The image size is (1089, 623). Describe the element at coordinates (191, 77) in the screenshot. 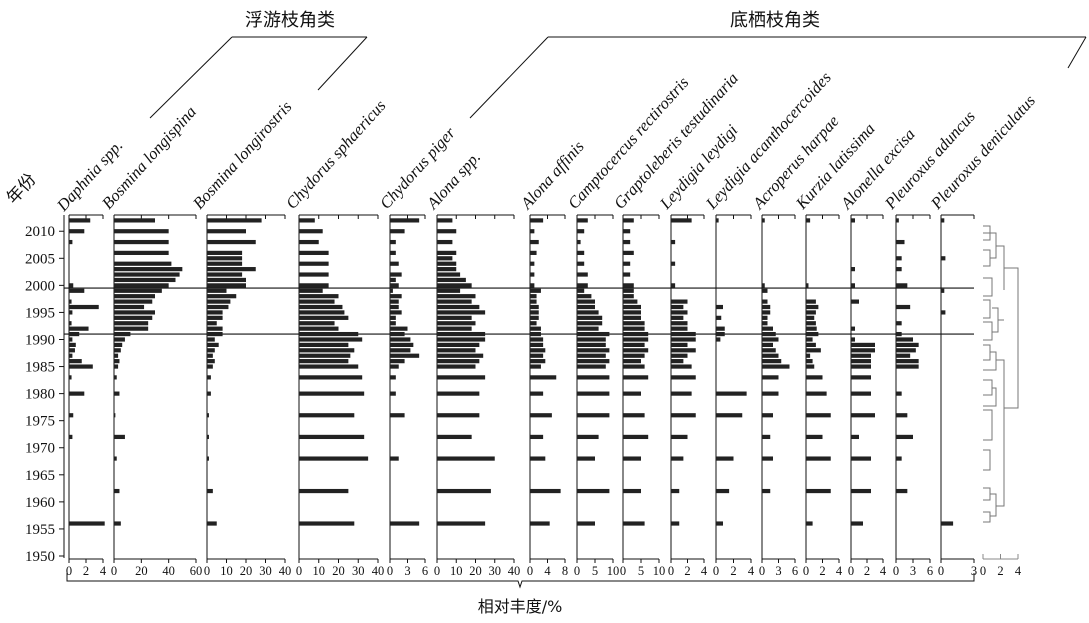

I see `leader-line` at that location.